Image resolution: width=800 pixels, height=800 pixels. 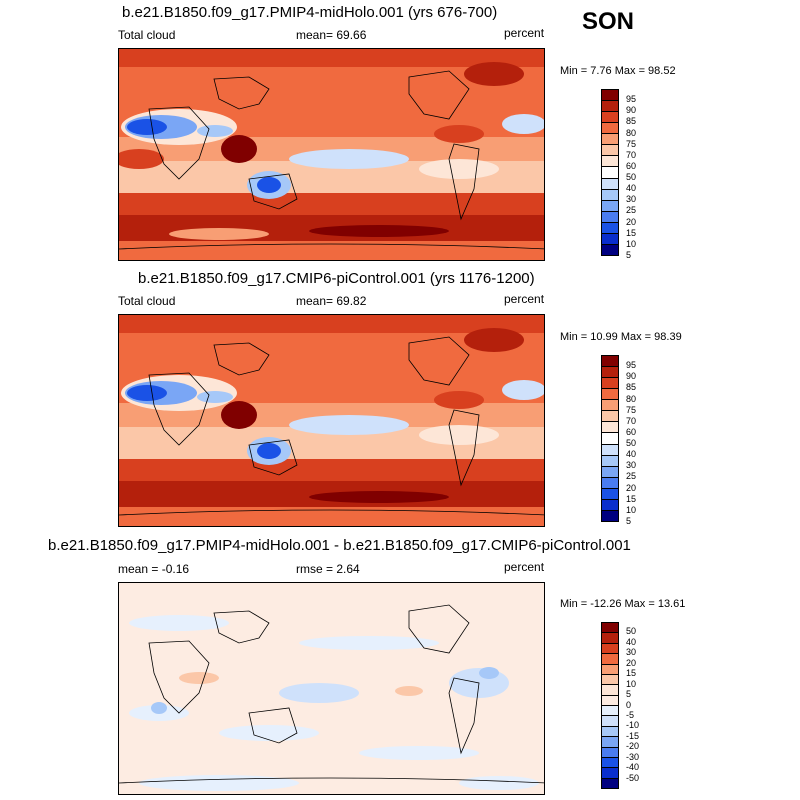 I want to click on panel3-units-label: percent, so click(x=524, y=567).